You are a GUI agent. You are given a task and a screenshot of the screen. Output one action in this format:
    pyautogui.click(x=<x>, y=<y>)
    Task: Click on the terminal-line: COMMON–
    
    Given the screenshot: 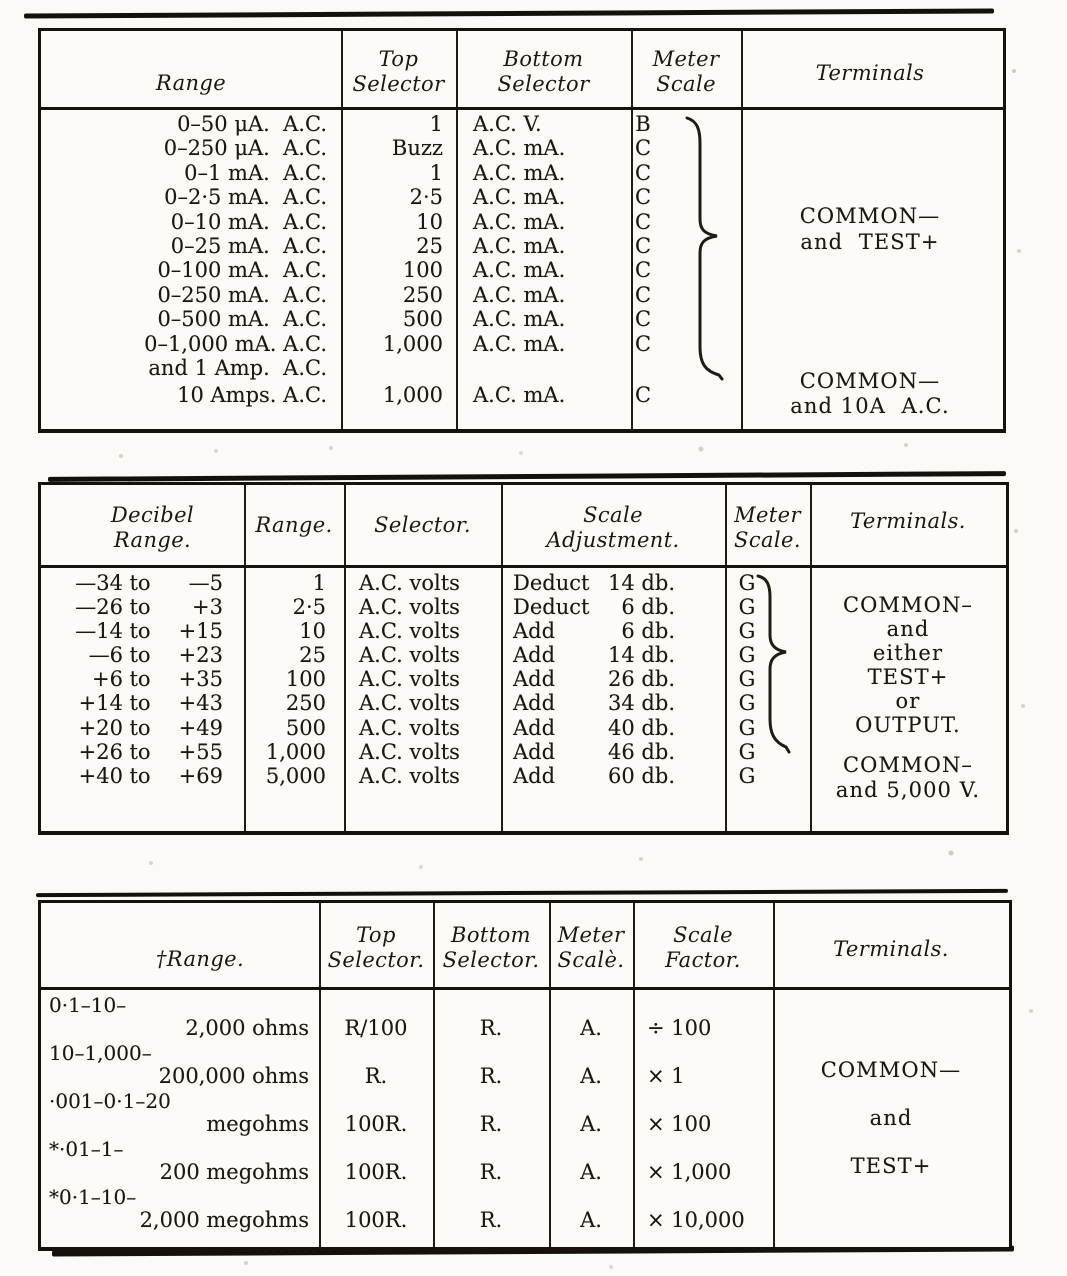 What is the action you would take?
    pyautogui.click(x=908, y=765)
    